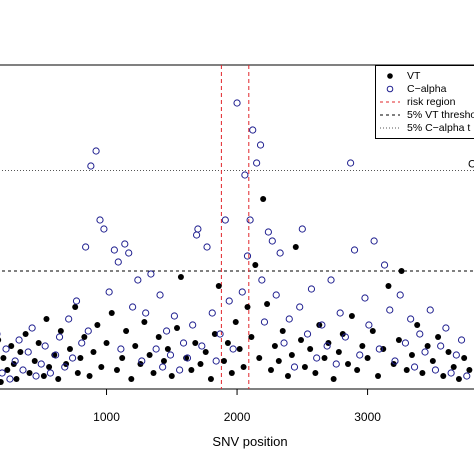 The height and width of the screenshot is (474, 474). What do you see at coordinates (390, 115) in the screenshot?
I see `dashed-line-icon` at bounding box center [390, 115].